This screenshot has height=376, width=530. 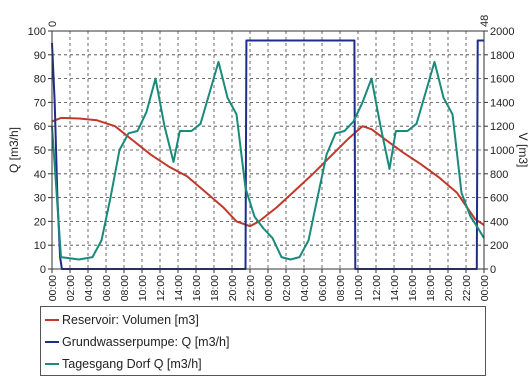 What do you see at coordinates (40, 246) in the screenshot?
I see `left-tick-label: 10` at bounding box center [40, 246].